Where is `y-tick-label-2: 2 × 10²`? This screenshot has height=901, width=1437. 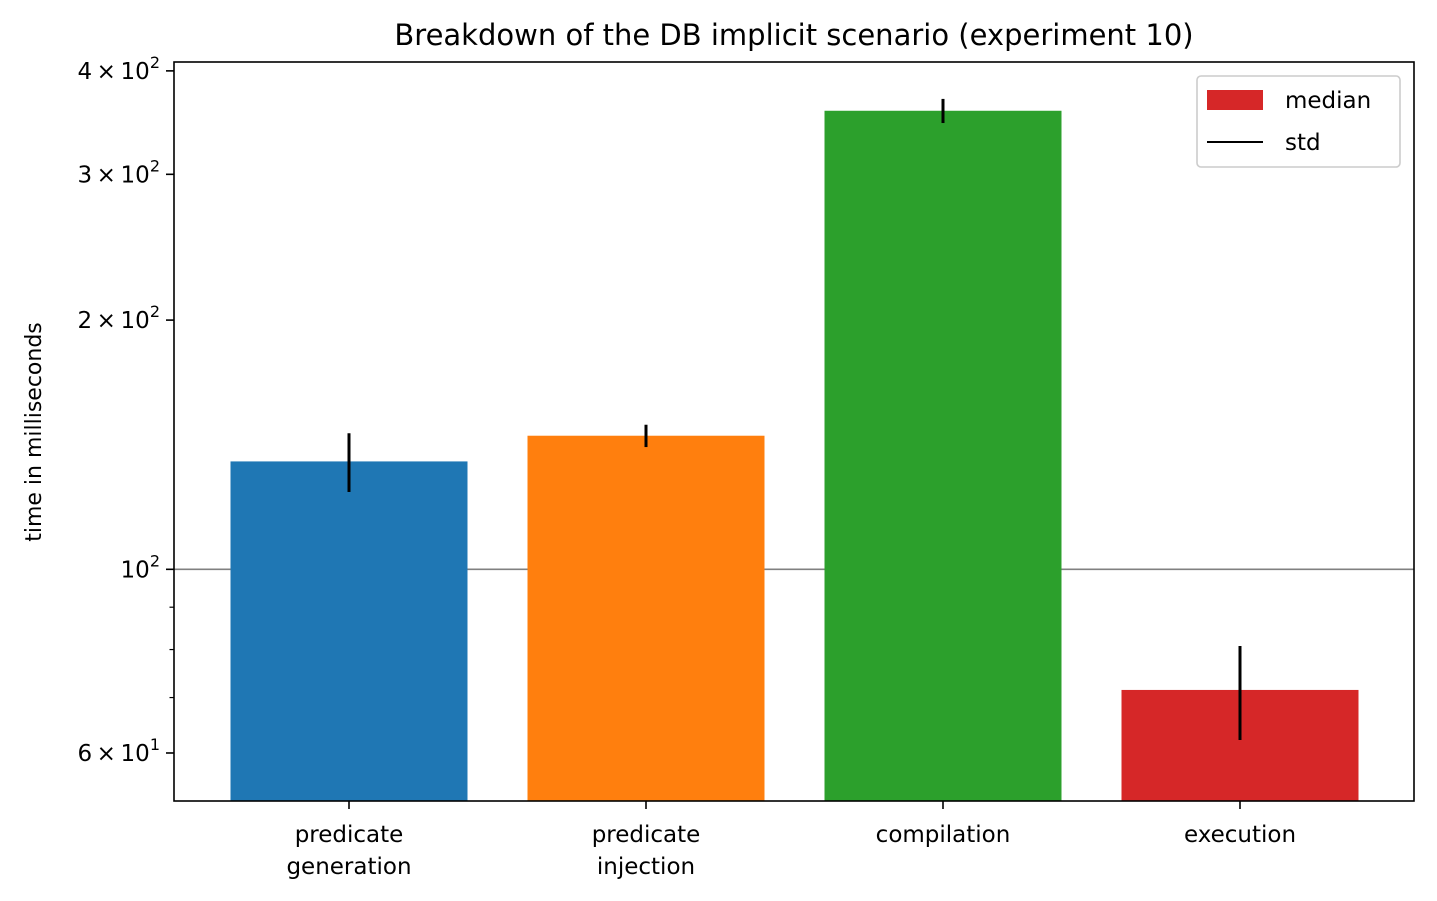 y-tick-label-2: 2 × 10² is located at coordinates (118, 318).